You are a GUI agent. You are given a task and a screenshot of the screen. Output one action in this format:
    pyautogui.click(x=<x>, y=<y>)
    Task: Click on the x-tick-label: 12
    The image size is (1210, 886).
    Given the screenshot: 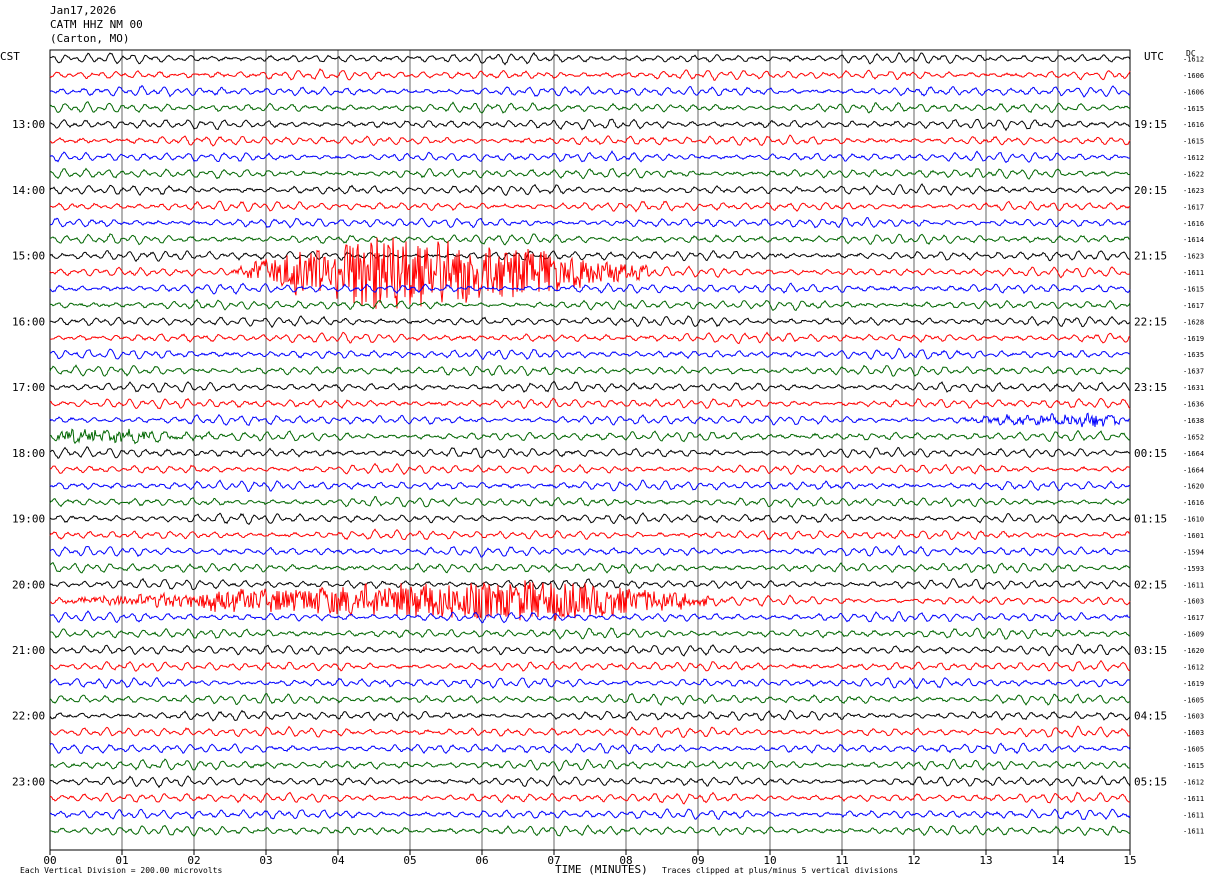 What is the action you would take?
    pyautogui.click(x=913, y=860)
    